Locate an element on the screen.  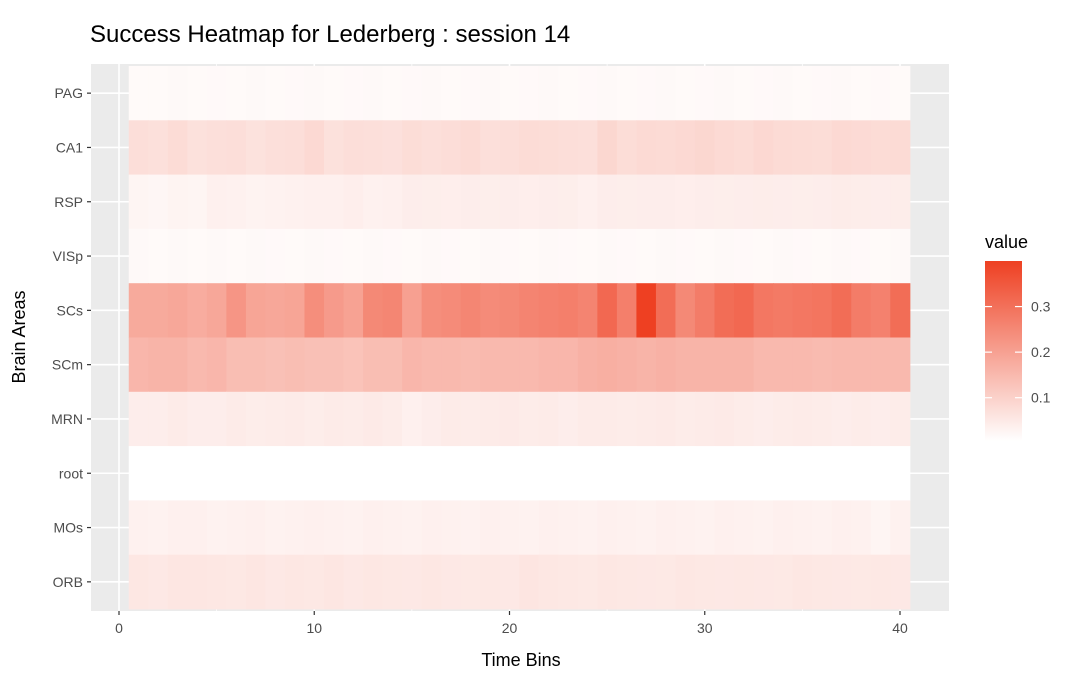
y-axis: PAG CA1 RSP VISp SCs SCm MRN root MOs ORB is located at coordinates (71, 337).